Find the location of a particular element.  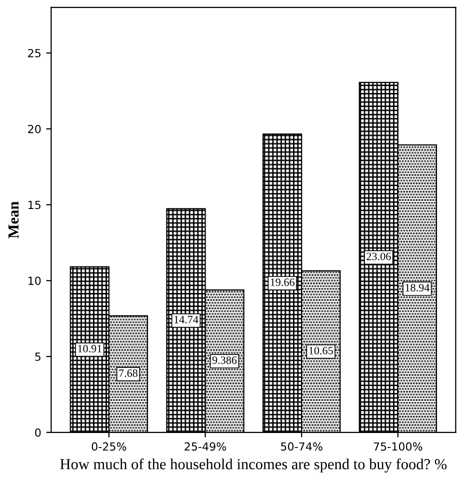

x-axis-title: How much of the household incomes are spend to buy food? % is located at coordinates (253, 465).